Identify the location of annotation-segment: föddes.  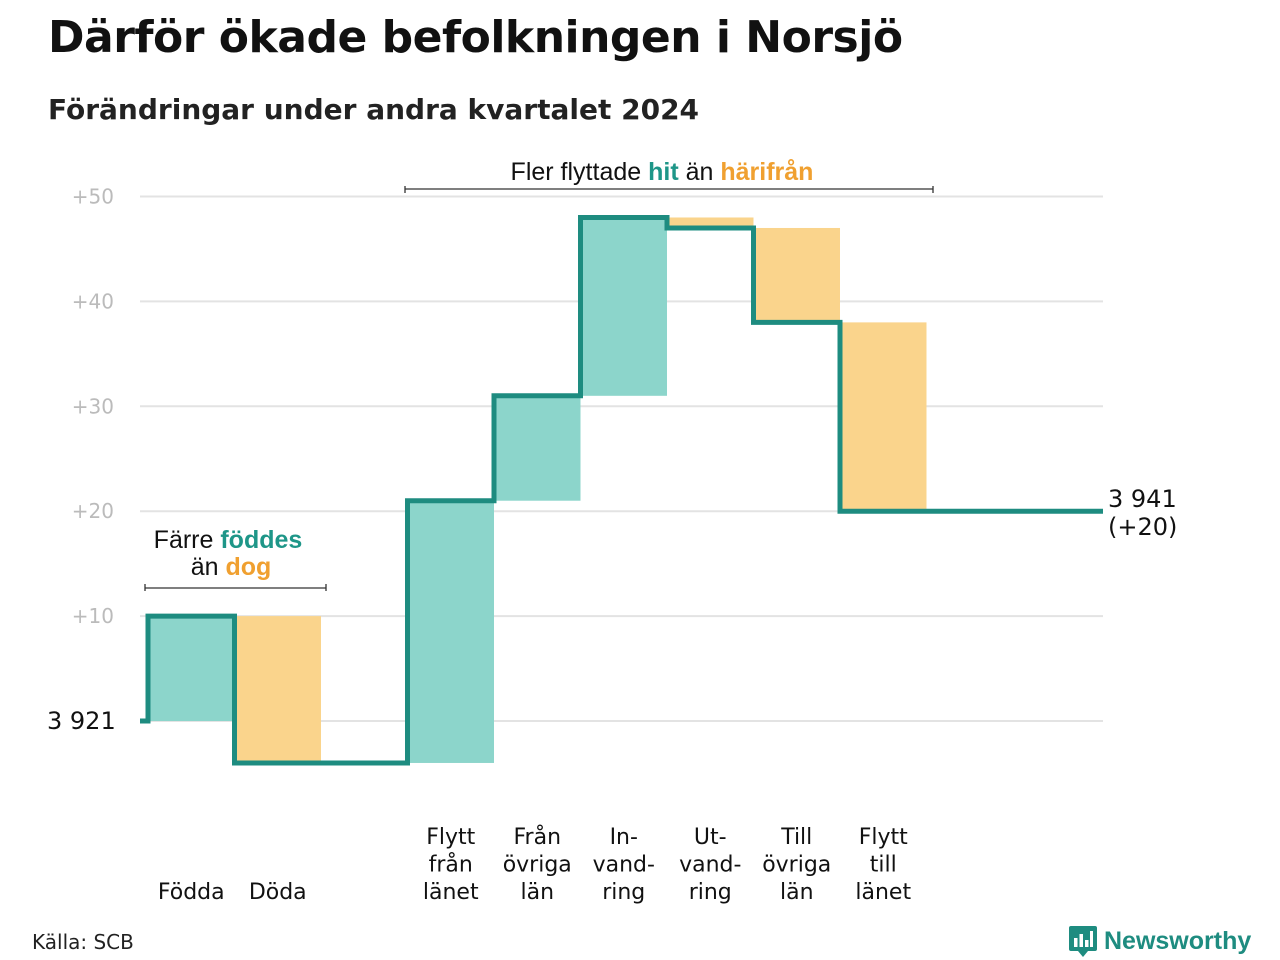
(261, 540).